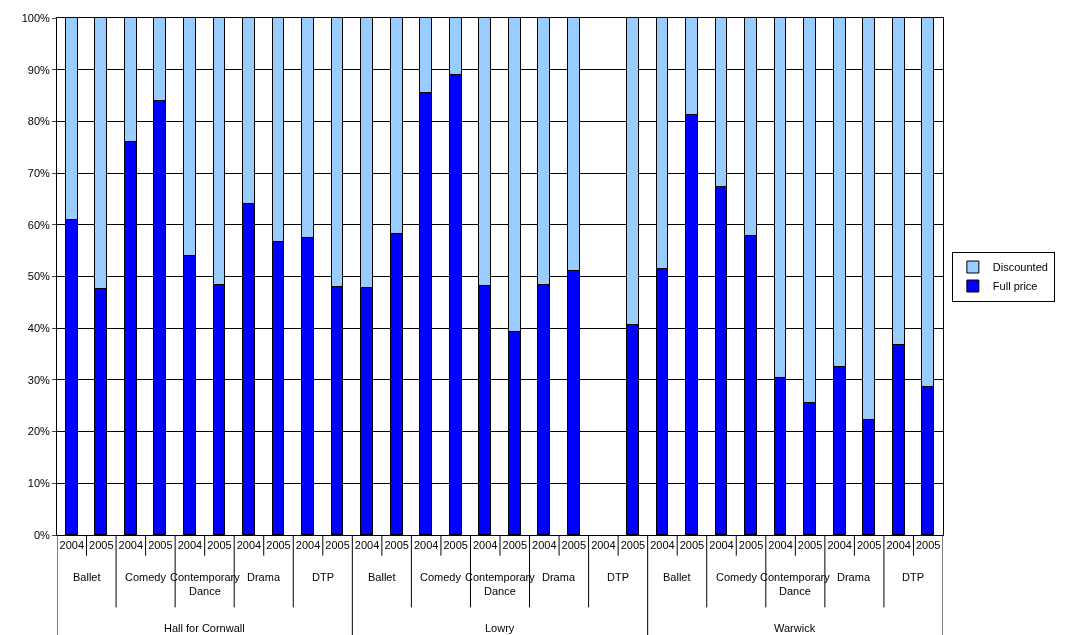  I want to click on y-tick-label: 40%, so click(38, 328).